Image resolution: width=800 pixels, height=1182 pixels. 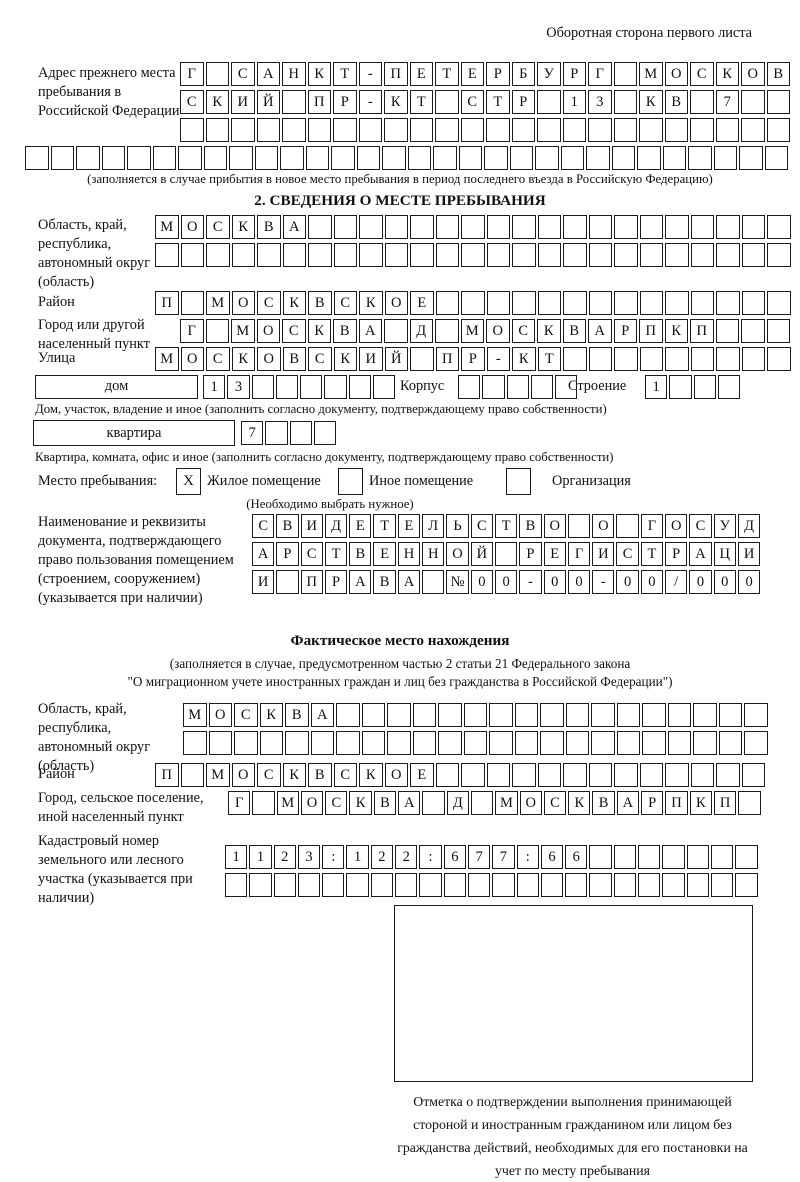 I want to click on char-cell-filled: №, so click(x=457, y=582).